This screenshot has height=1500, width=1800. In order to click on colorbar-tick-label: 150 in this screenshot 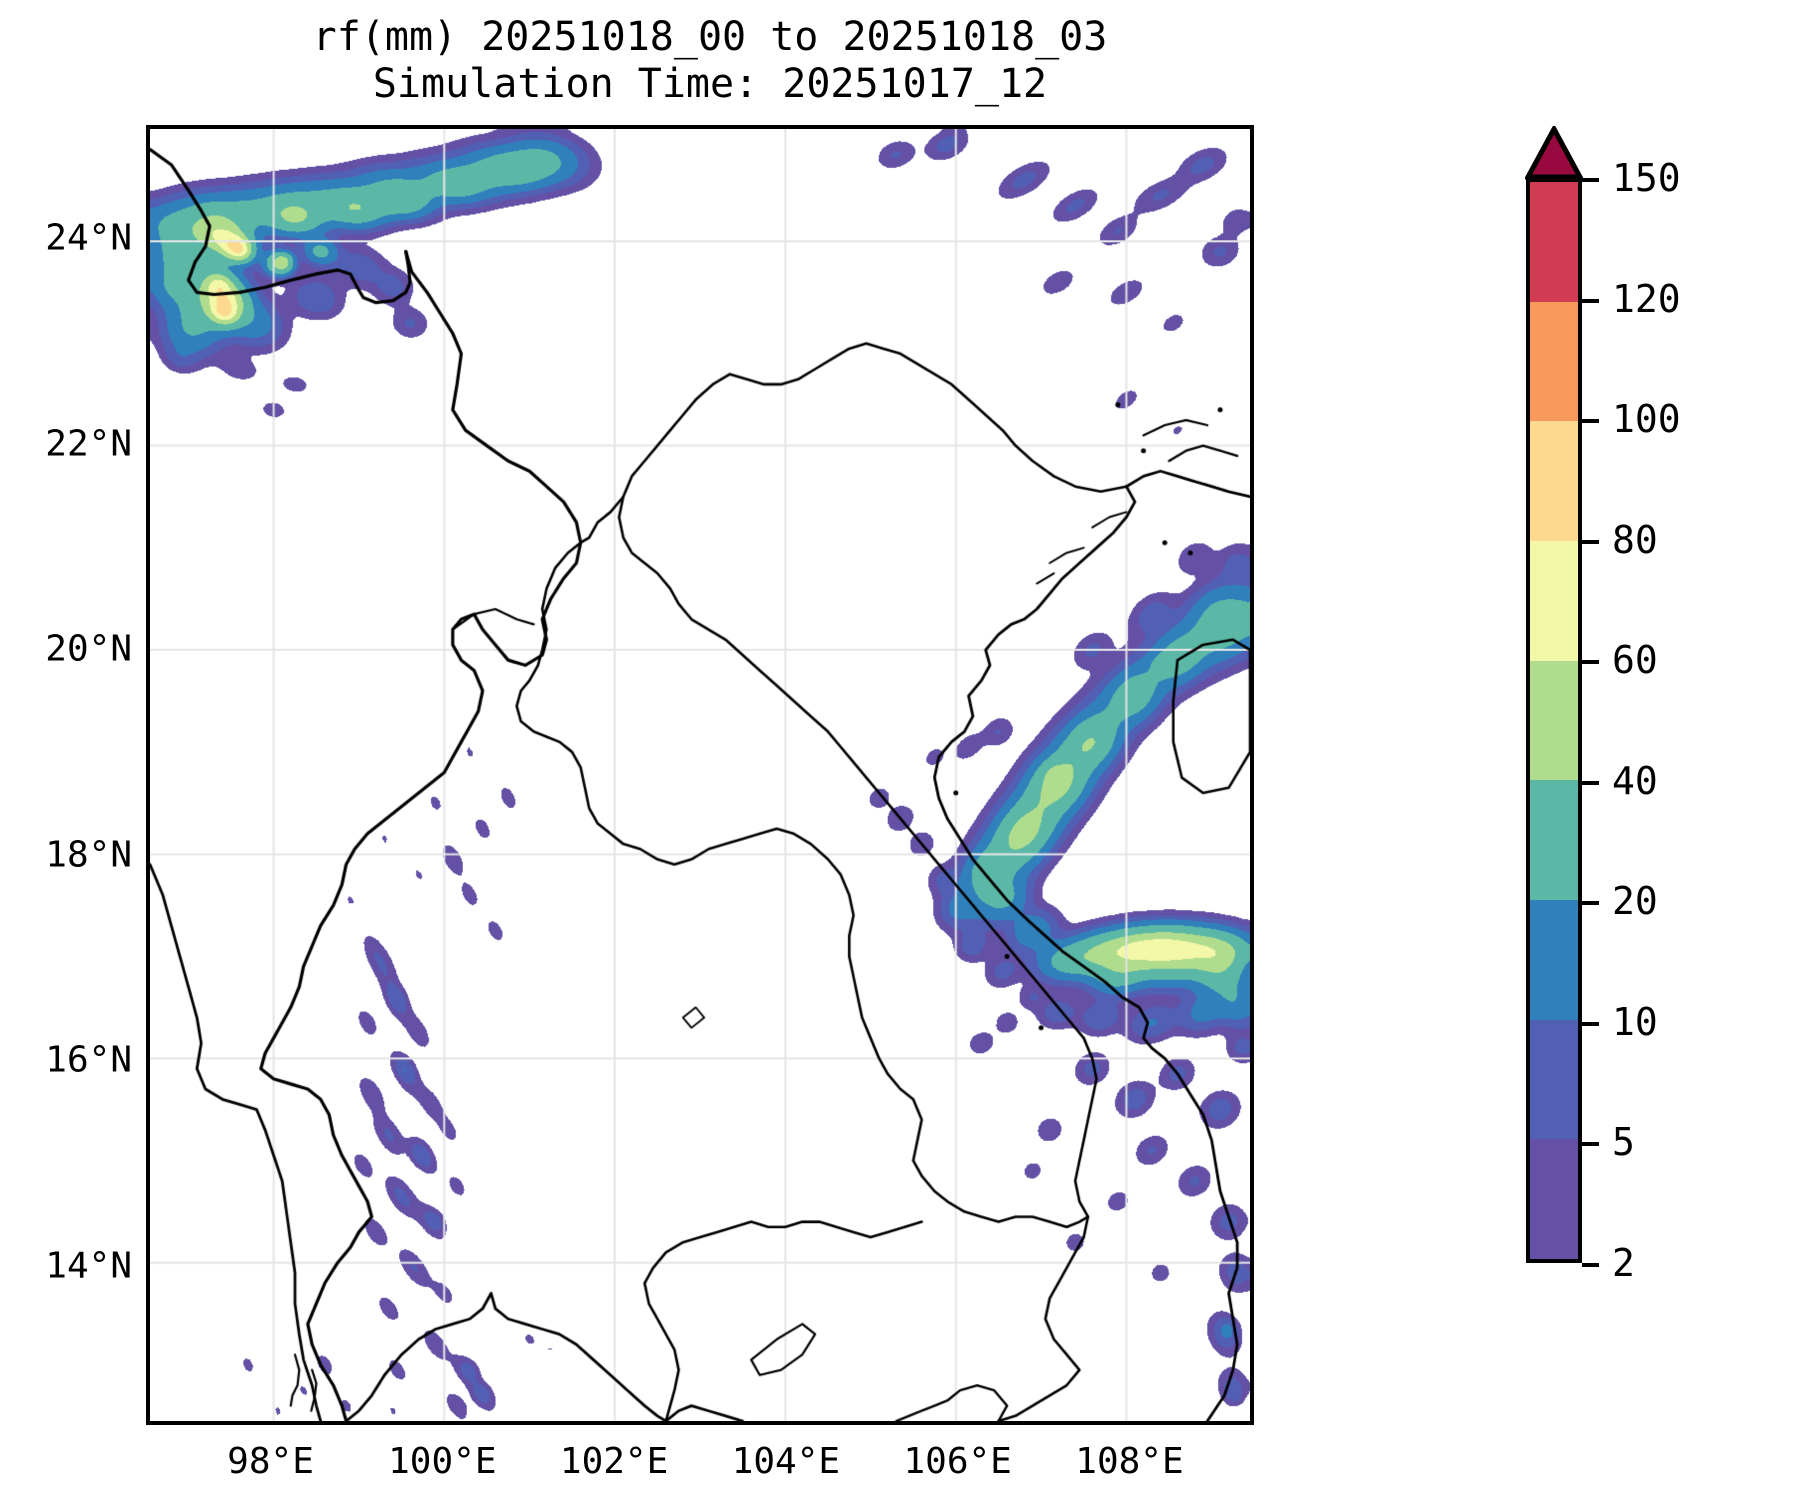, I will do `click(1646, 178)`.